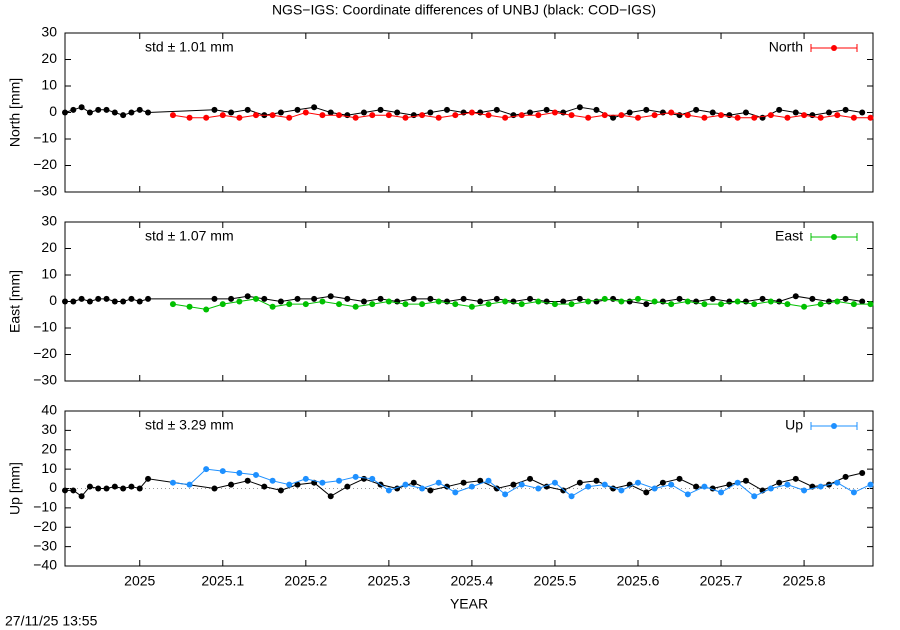  I want to click on legend-swatch, so click(834, 48).